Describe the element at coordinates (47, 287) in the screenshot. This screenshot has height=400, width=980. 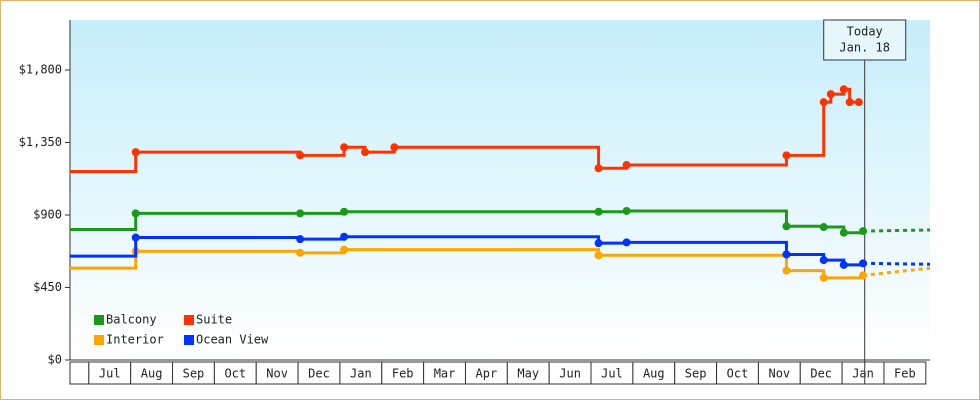
I see `y-tick-label: $450` at that location.